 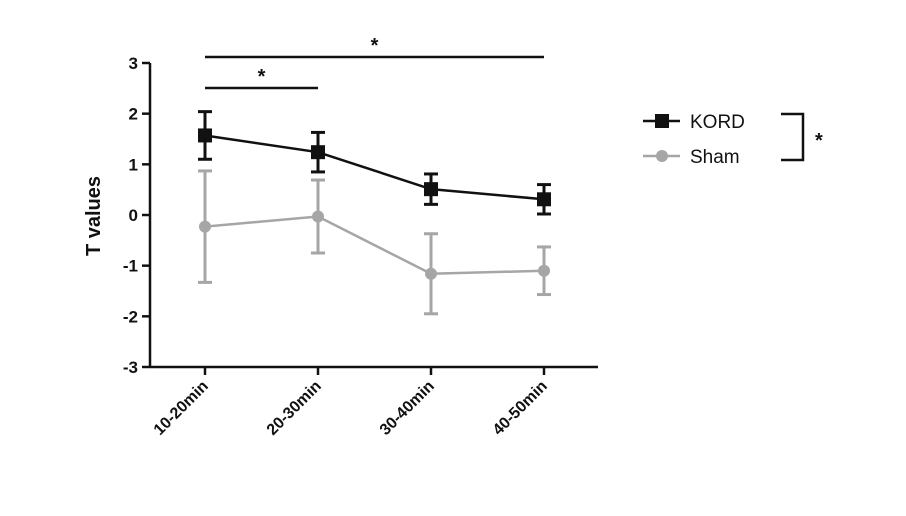 What do you see at coordinates (733, 140) in the screenshot?
I see `legend: KORD Sham *` at bounding box center [733, 140].